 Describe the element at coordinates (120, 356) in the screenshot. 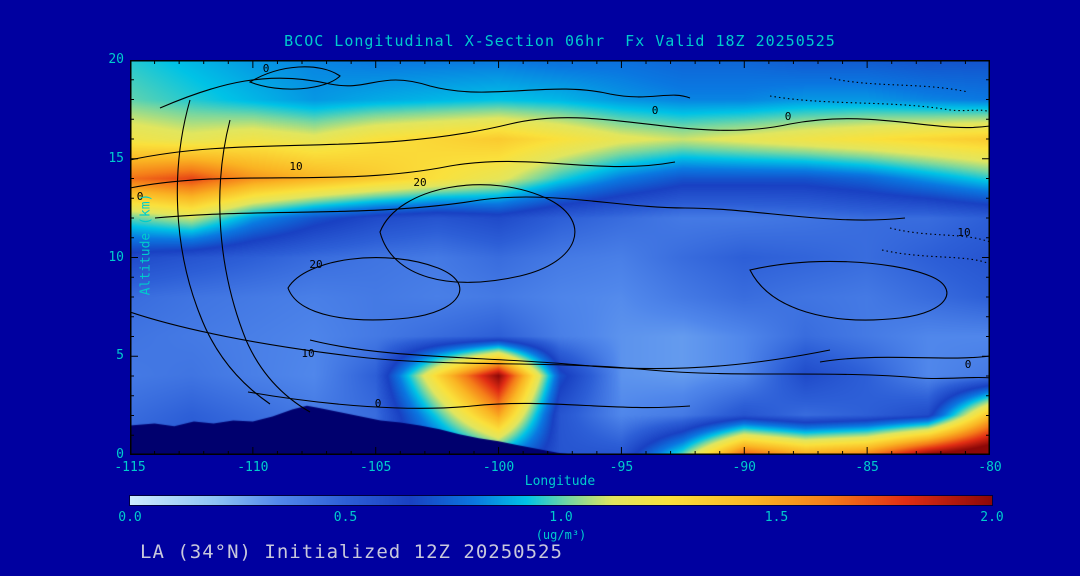

I see `y-tick-label: 5` at that location.